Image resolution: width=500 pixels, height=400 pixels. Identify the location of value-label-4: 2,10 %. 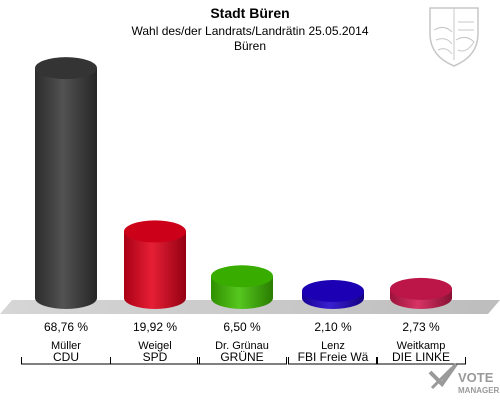
(333, 327).